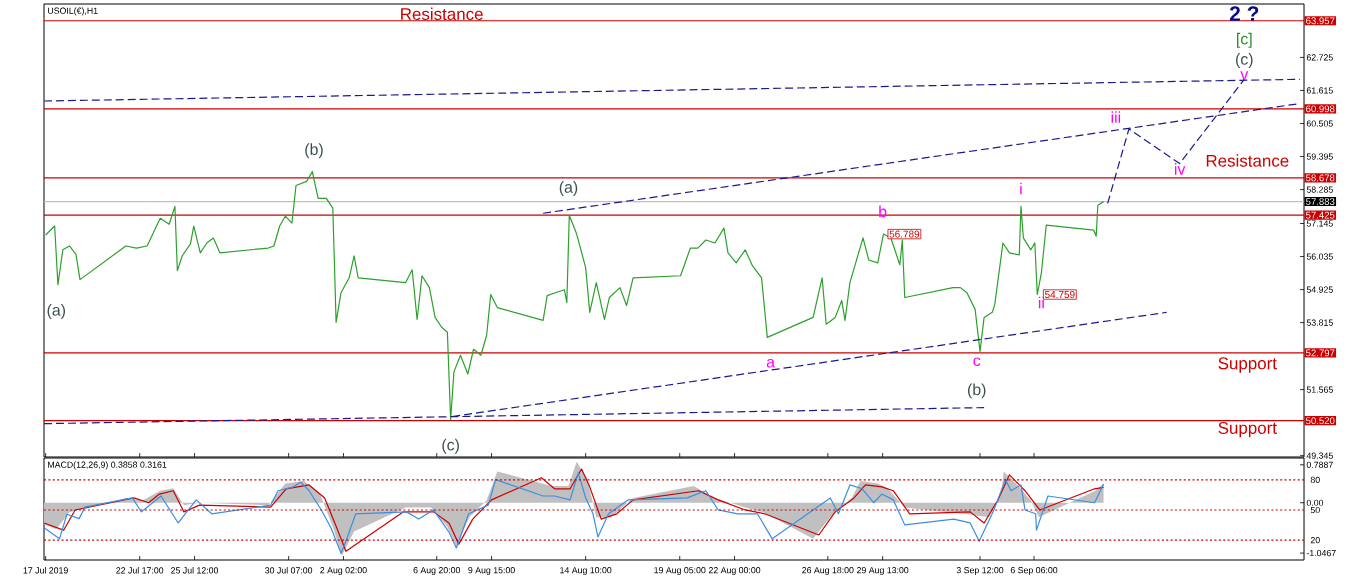 Image resolution: width=1360 pixels, height=584 pixels. What do you see at coordinates (883, 211) in the screenshot?
I see `annotation: b` at bounding box center [883, 211].